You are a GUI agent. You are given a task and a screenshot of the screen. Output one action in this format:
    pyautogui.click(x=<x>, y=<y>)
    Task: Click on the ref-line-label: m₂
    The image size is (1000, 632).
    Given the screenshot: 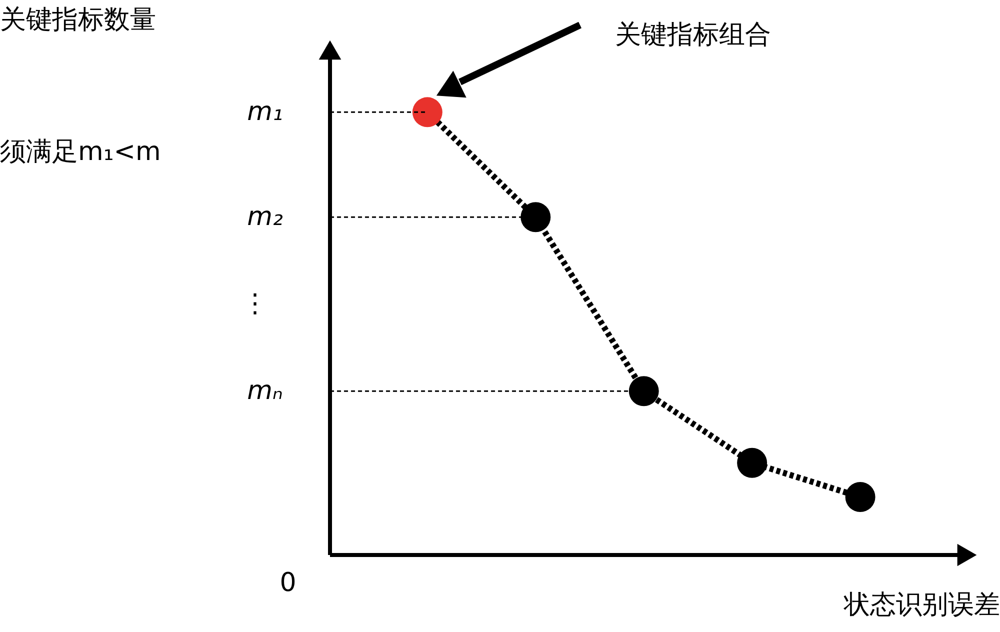 What is the action you would take?
    pyautogui.click(x=265, y=217)
    